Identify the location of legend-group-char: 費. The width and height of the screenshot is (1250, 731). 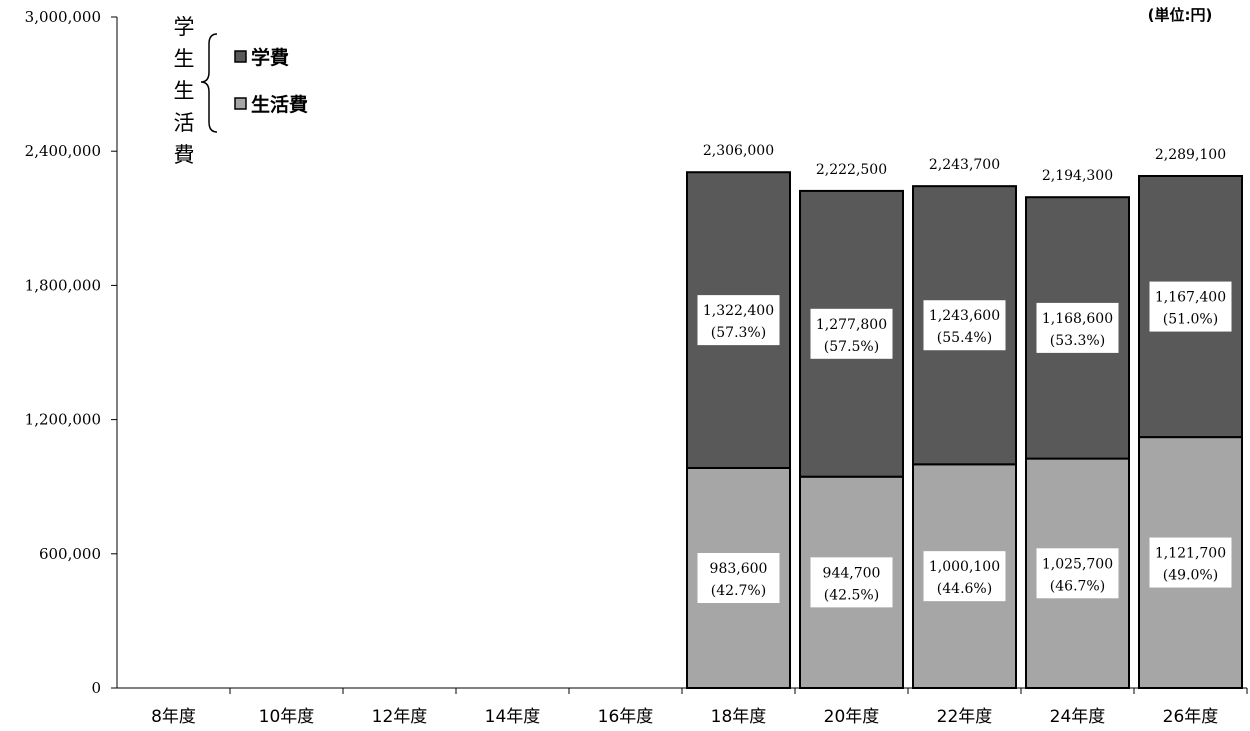
(184, 155).